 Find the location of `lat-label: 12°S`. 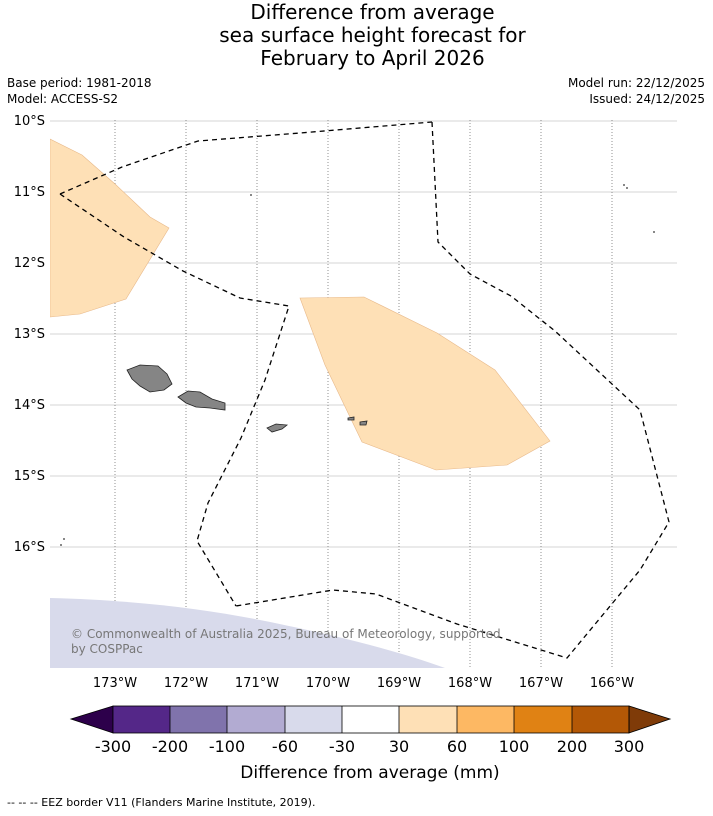

lat-label: 12°S is located at coordinates (29, 263).